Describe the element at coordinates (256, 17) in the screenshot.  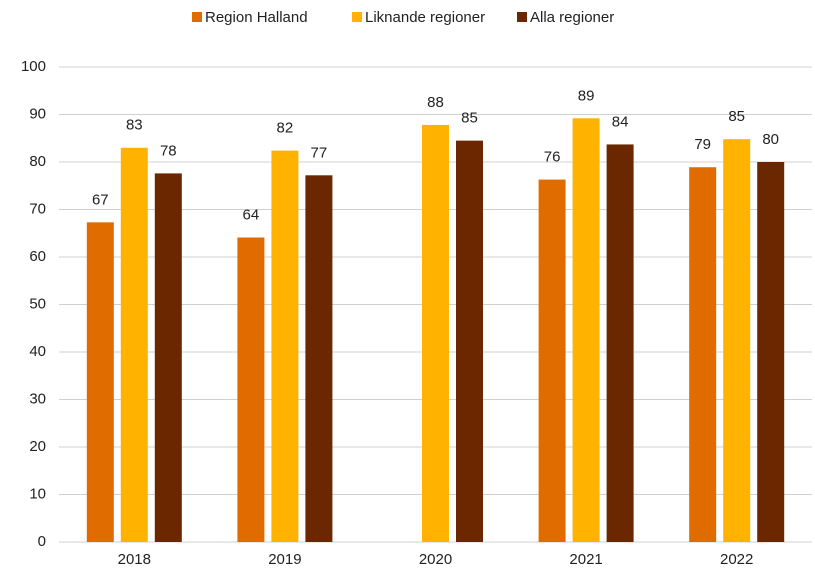
I see `legend-label: Region Halland` at that location.